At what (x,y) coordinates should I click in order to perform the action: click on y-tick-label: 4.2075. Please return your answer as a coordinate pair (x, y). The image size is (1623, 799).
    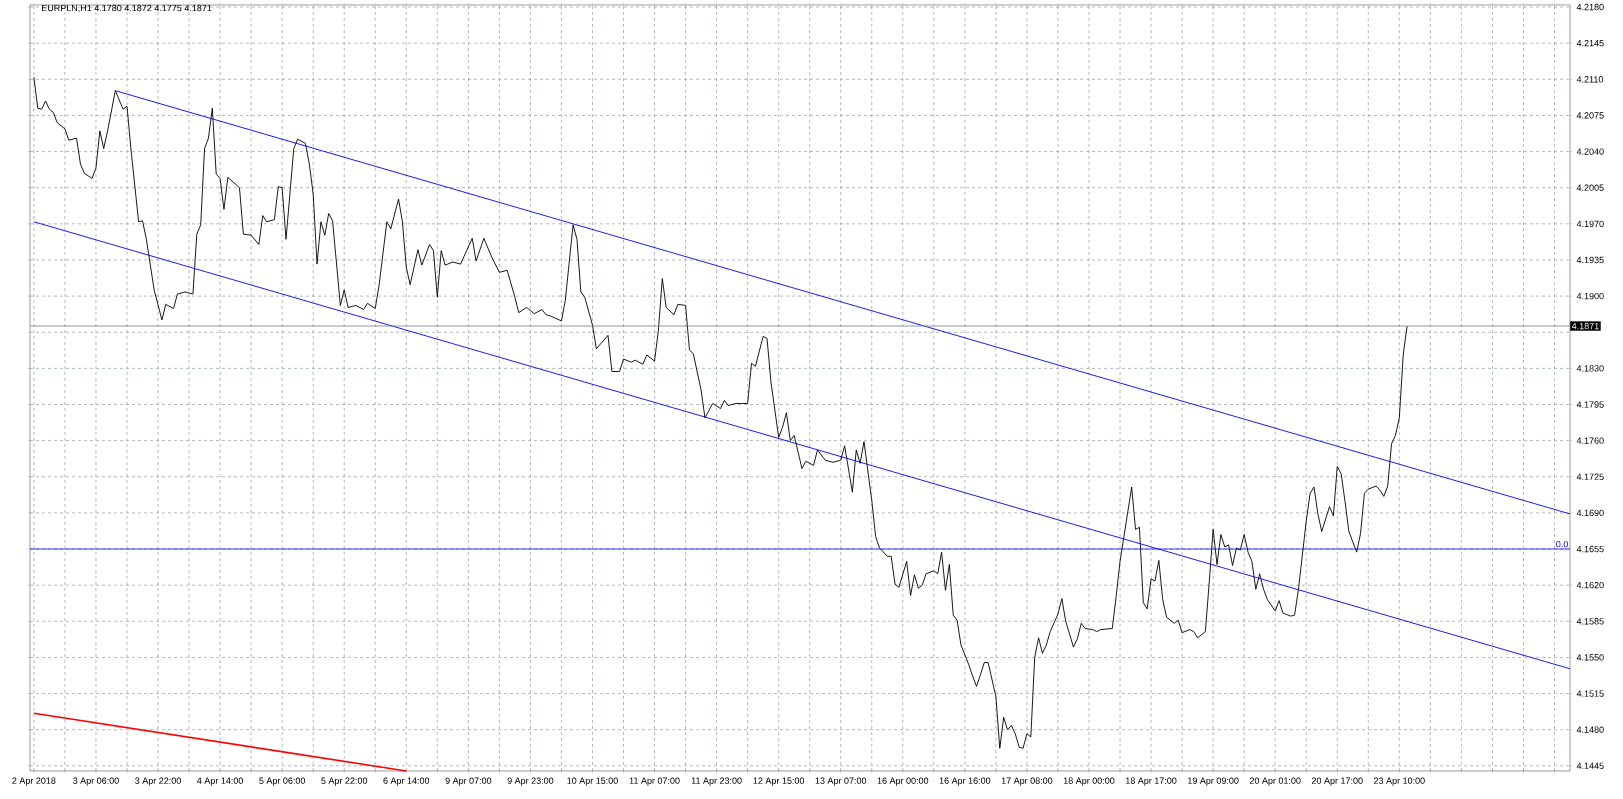
    Looking at the image, I should click on (1590, 115).